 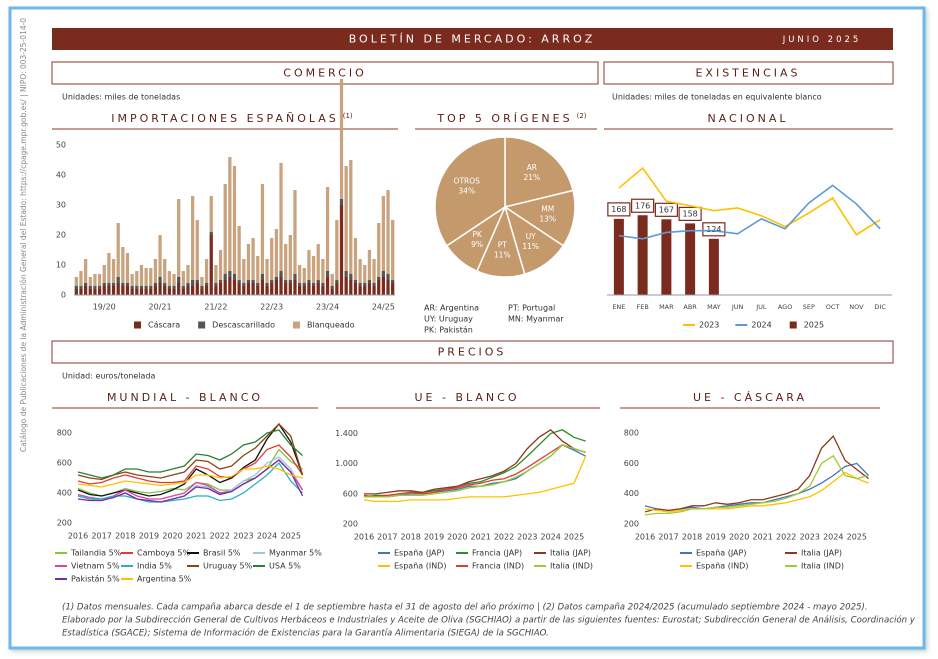 What do you see at coordinates (325, 73) in the screenshot?
I see `section-box` at bounding box center [325, 73].